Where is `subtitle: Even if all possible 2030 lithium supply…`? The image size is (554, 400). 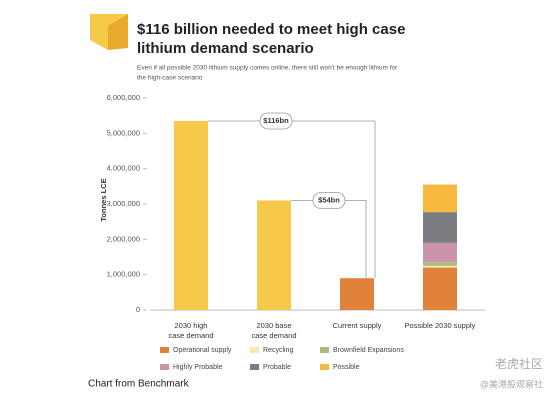
subtitle: Even if all possible 2030 lithium supply… is located at coordinates (267, 68).